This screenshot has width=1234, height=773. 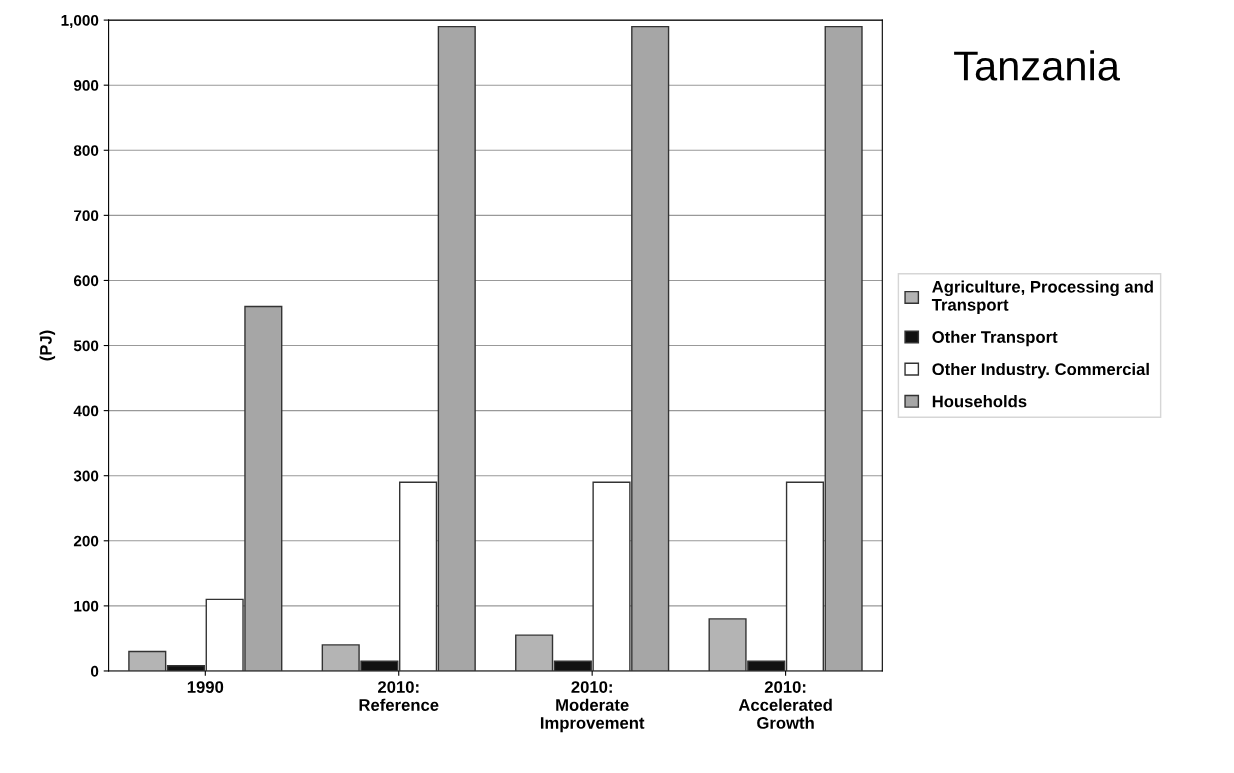 What do you see at coordinates (399, 696) in the screenshot?
I see `x-tick-label: 2010: Reference` at bounding box center [399, 696].